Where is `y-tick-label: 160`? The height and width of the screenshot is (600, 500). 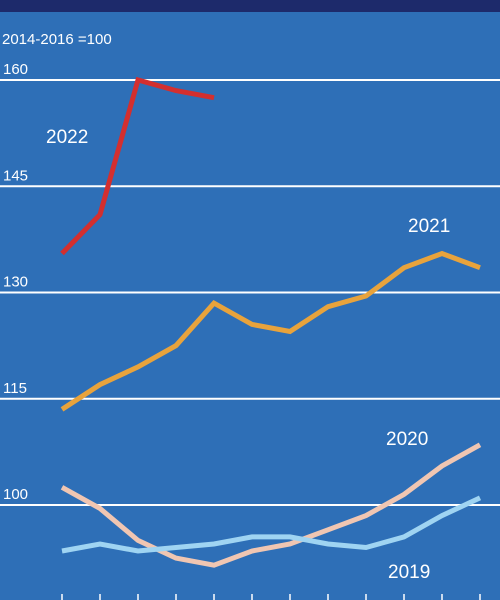 y-tick-label: 160 is located at coordinates (15, 69).